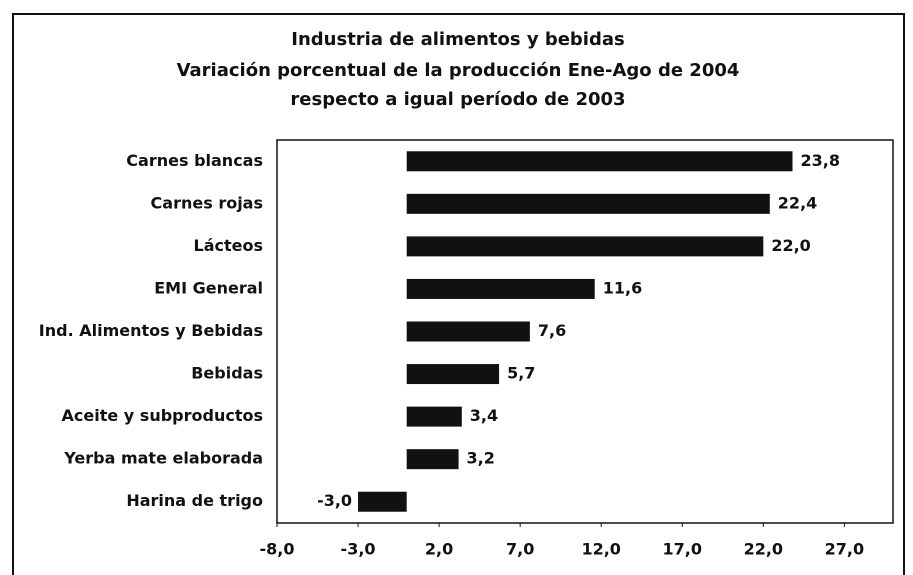 The width and height of the screenshot is (913, 575). What do you see at coordinates (819, 160) in the screenshot?
I see `value-label: 23,8` at bounding box center [819, 160].